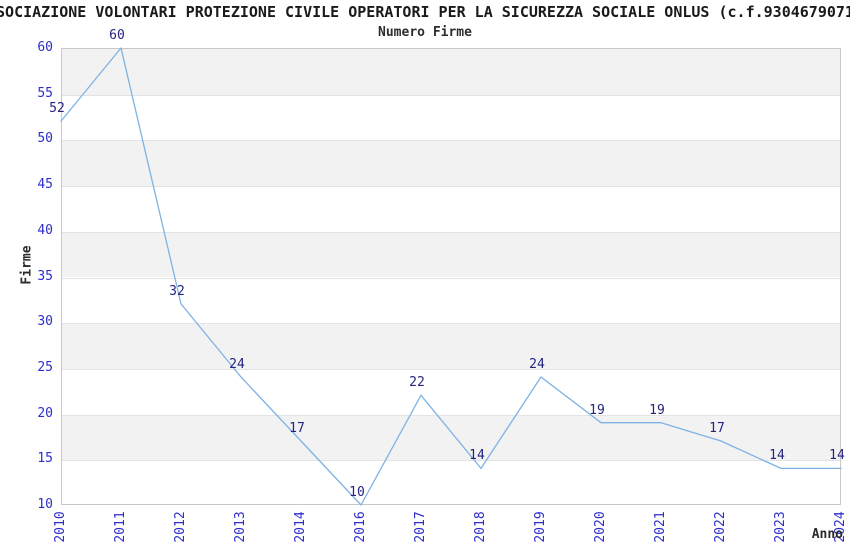  What do you see at coordinates (360, 527) in the screenshot?
I see `x-tick-label: 2016` at bounding box center [360, 527].